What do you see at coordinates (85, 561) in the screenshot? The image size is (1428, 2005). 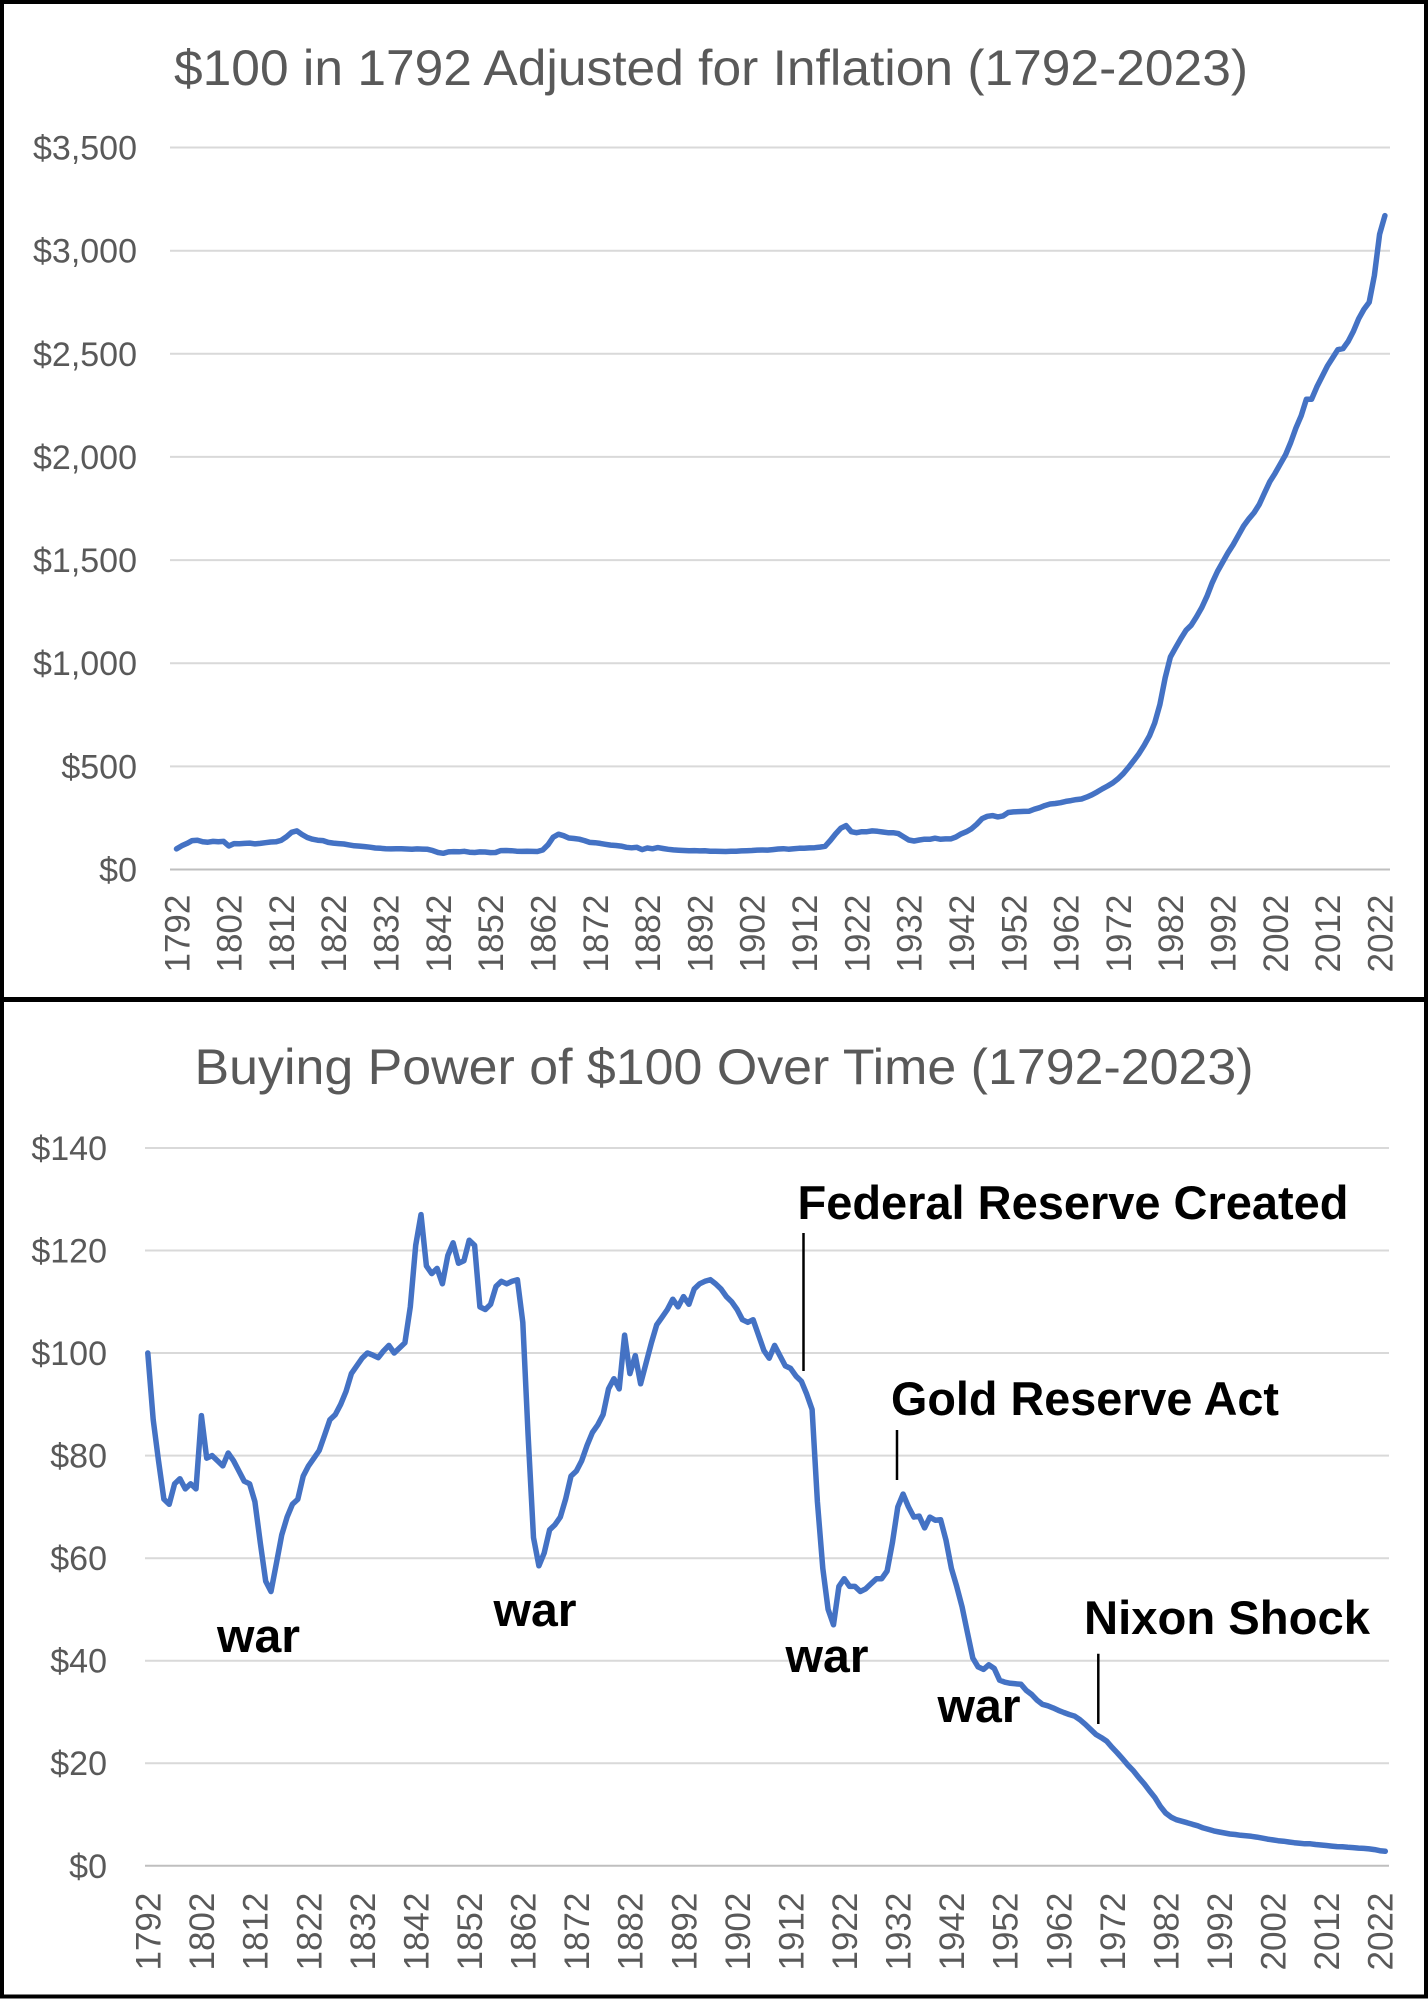 I see `svg-text: $1,500` at bounding box center [85, 561].